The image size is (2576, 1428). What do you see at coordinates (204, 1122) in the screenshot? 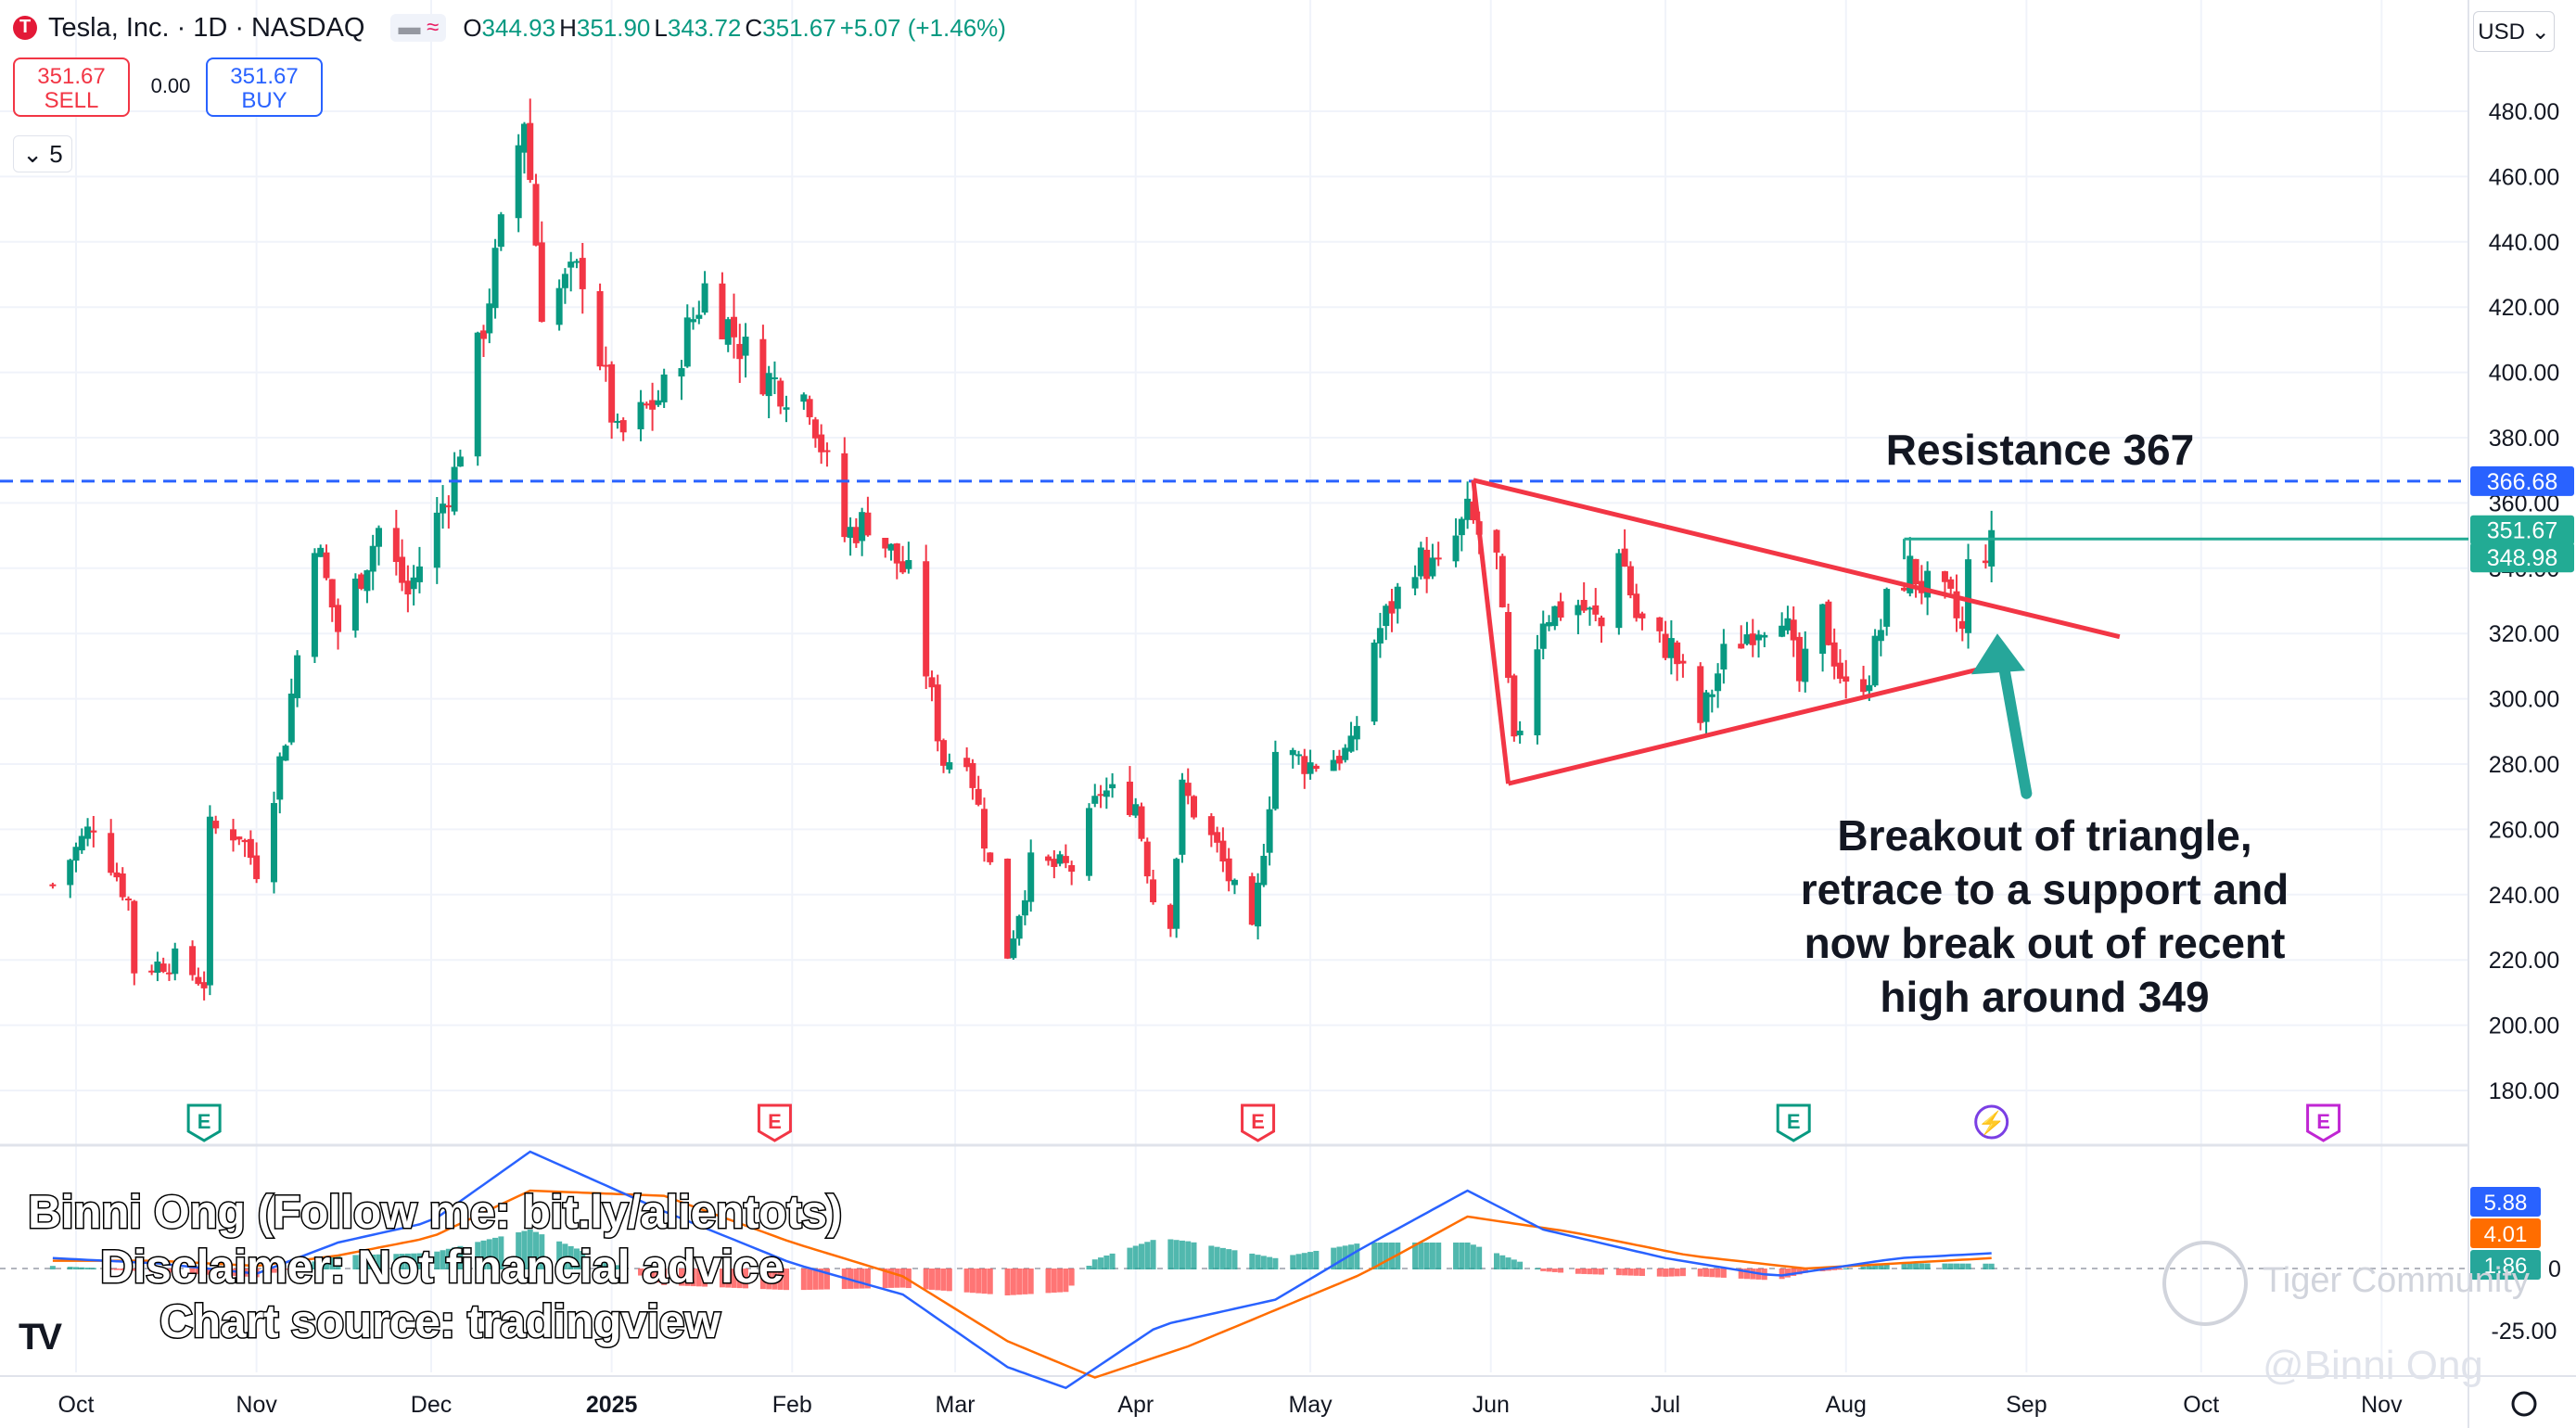
I see `earnings-icon` at bounding box center [204, 1122].